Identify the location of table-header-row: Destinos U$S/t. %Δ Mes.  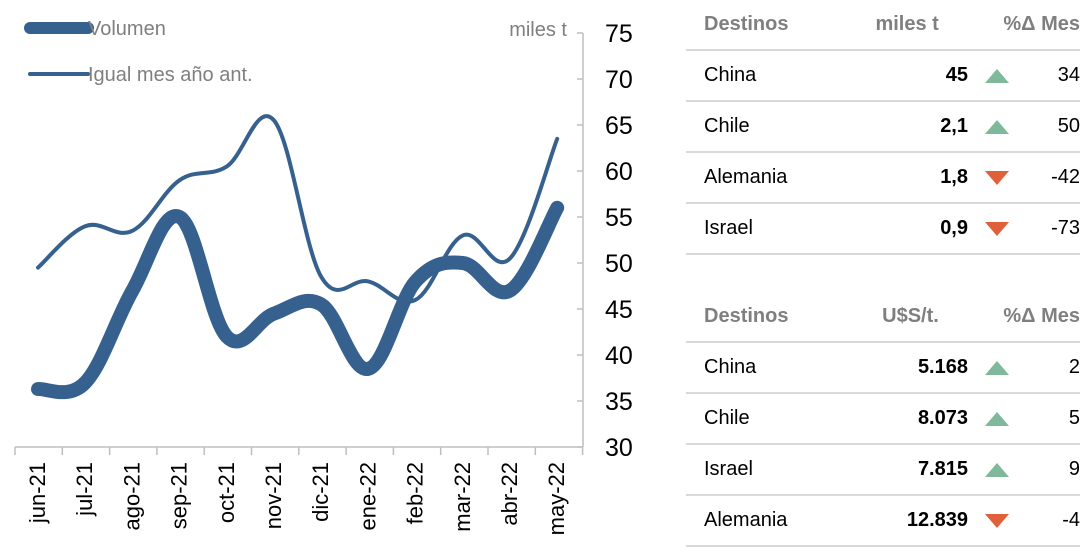
(883, 317).